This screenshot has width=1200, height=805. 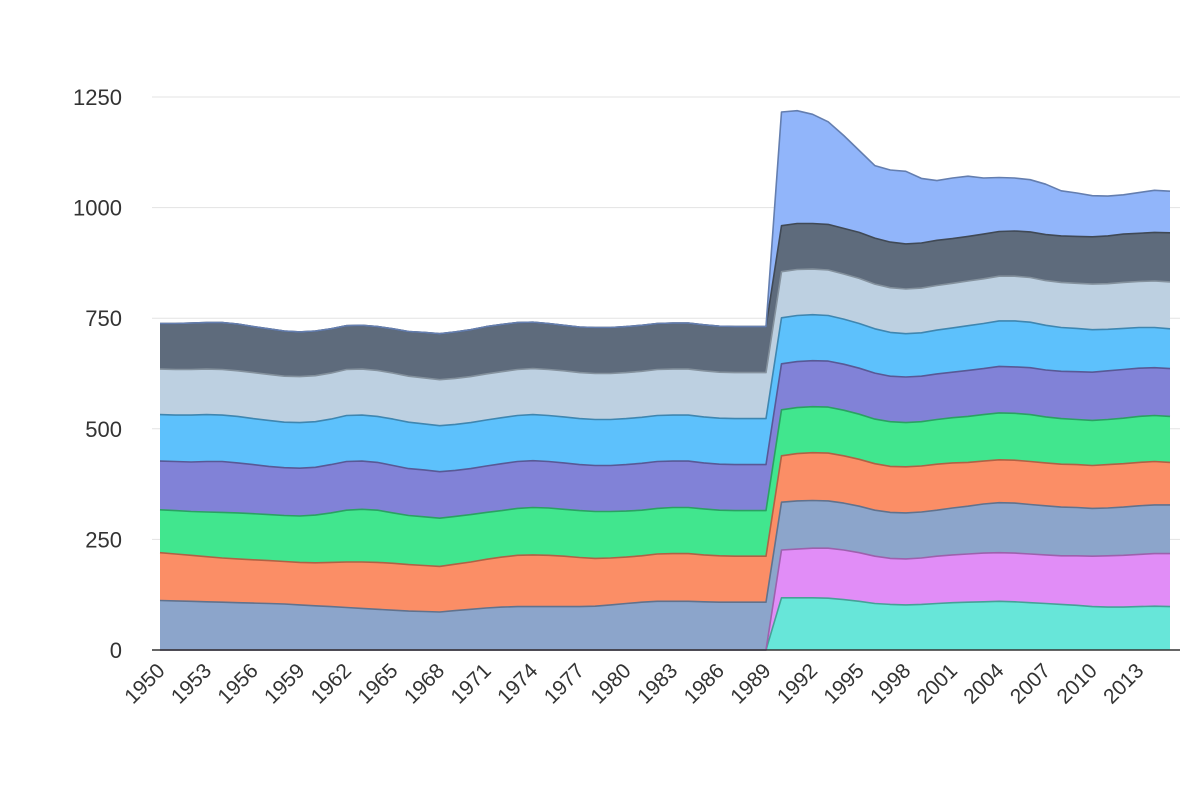 I want to click on y-tick-label: 750, so click(x=103, y=318).